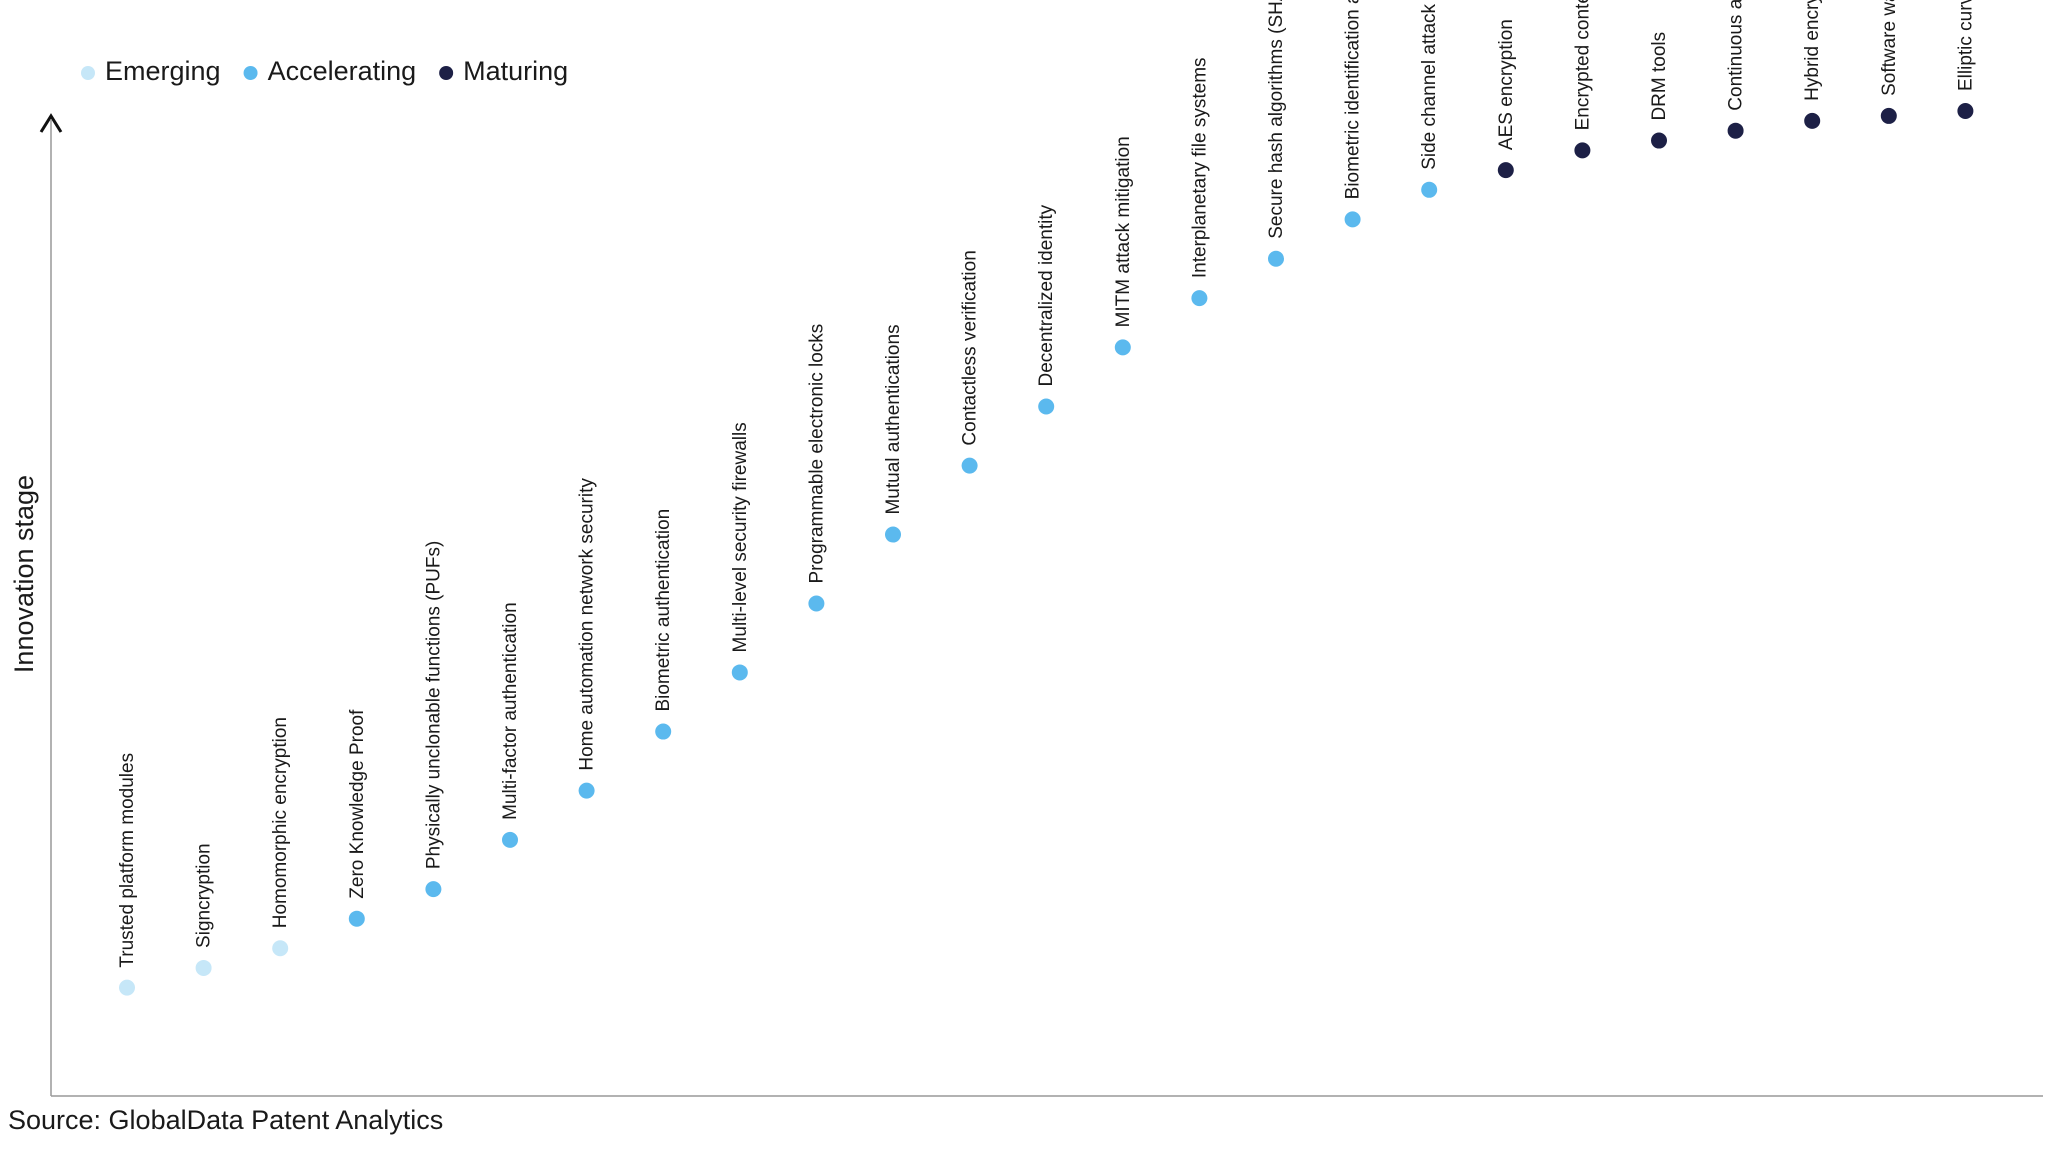  I want to click on category-label: Biometric authentication, so click(663, 610).